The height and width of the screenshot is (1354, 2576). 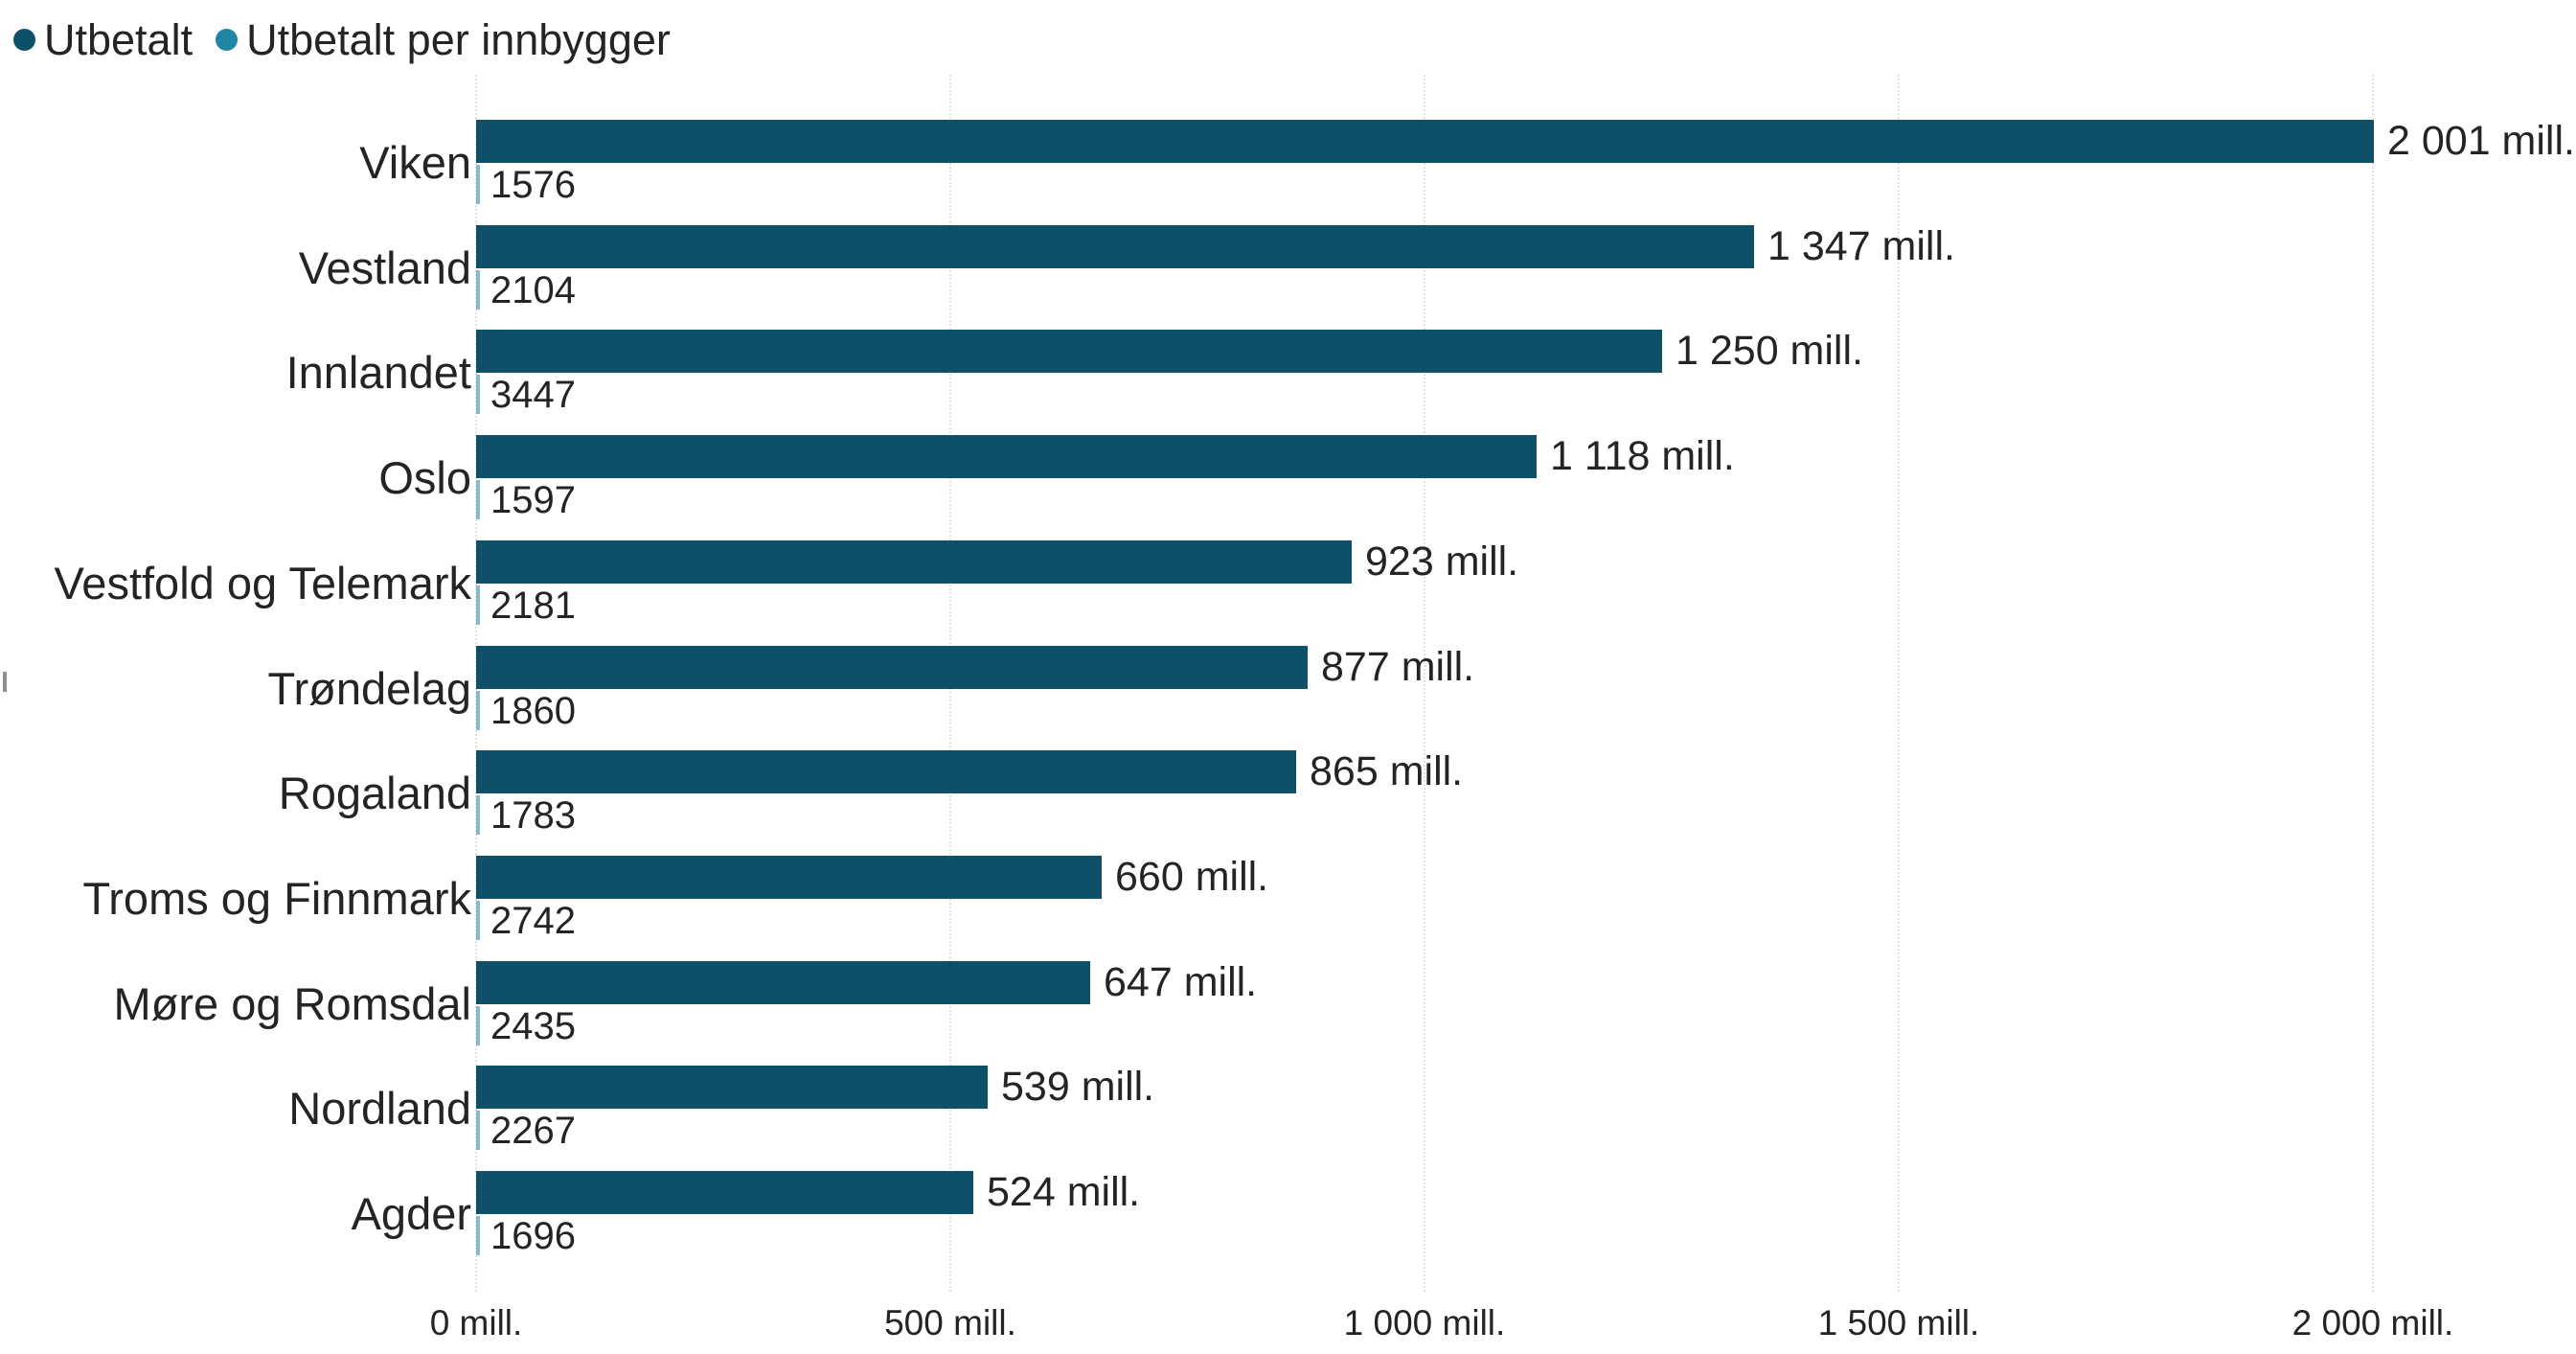 I want to click on legend-label-utbetalt: Utbetalt, so click(x=119, y=39).